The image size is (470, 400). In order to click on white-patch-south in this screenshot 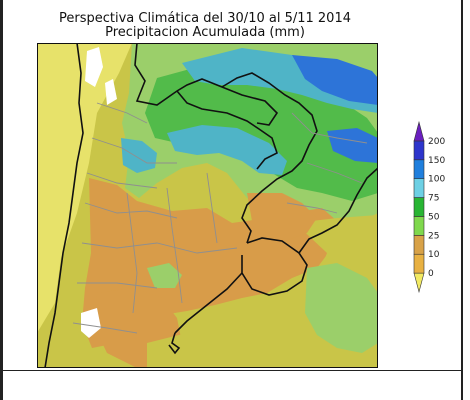, I will do `click(91, 323)`.